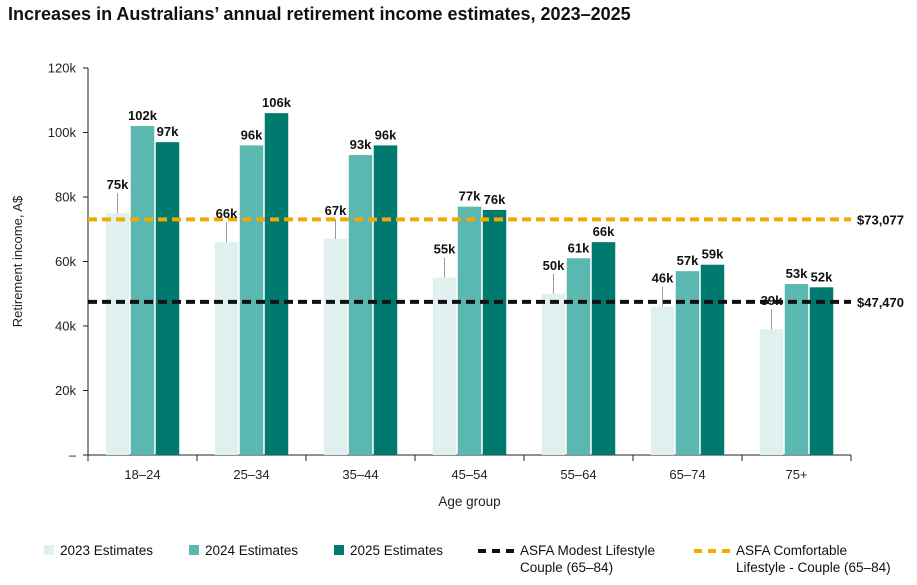 This screenshot has height=585, width=917. What do you see at coordinates (496, 551) in the screenshot?
I see `legend-swatch-modest` at bounding box center [496, 551].